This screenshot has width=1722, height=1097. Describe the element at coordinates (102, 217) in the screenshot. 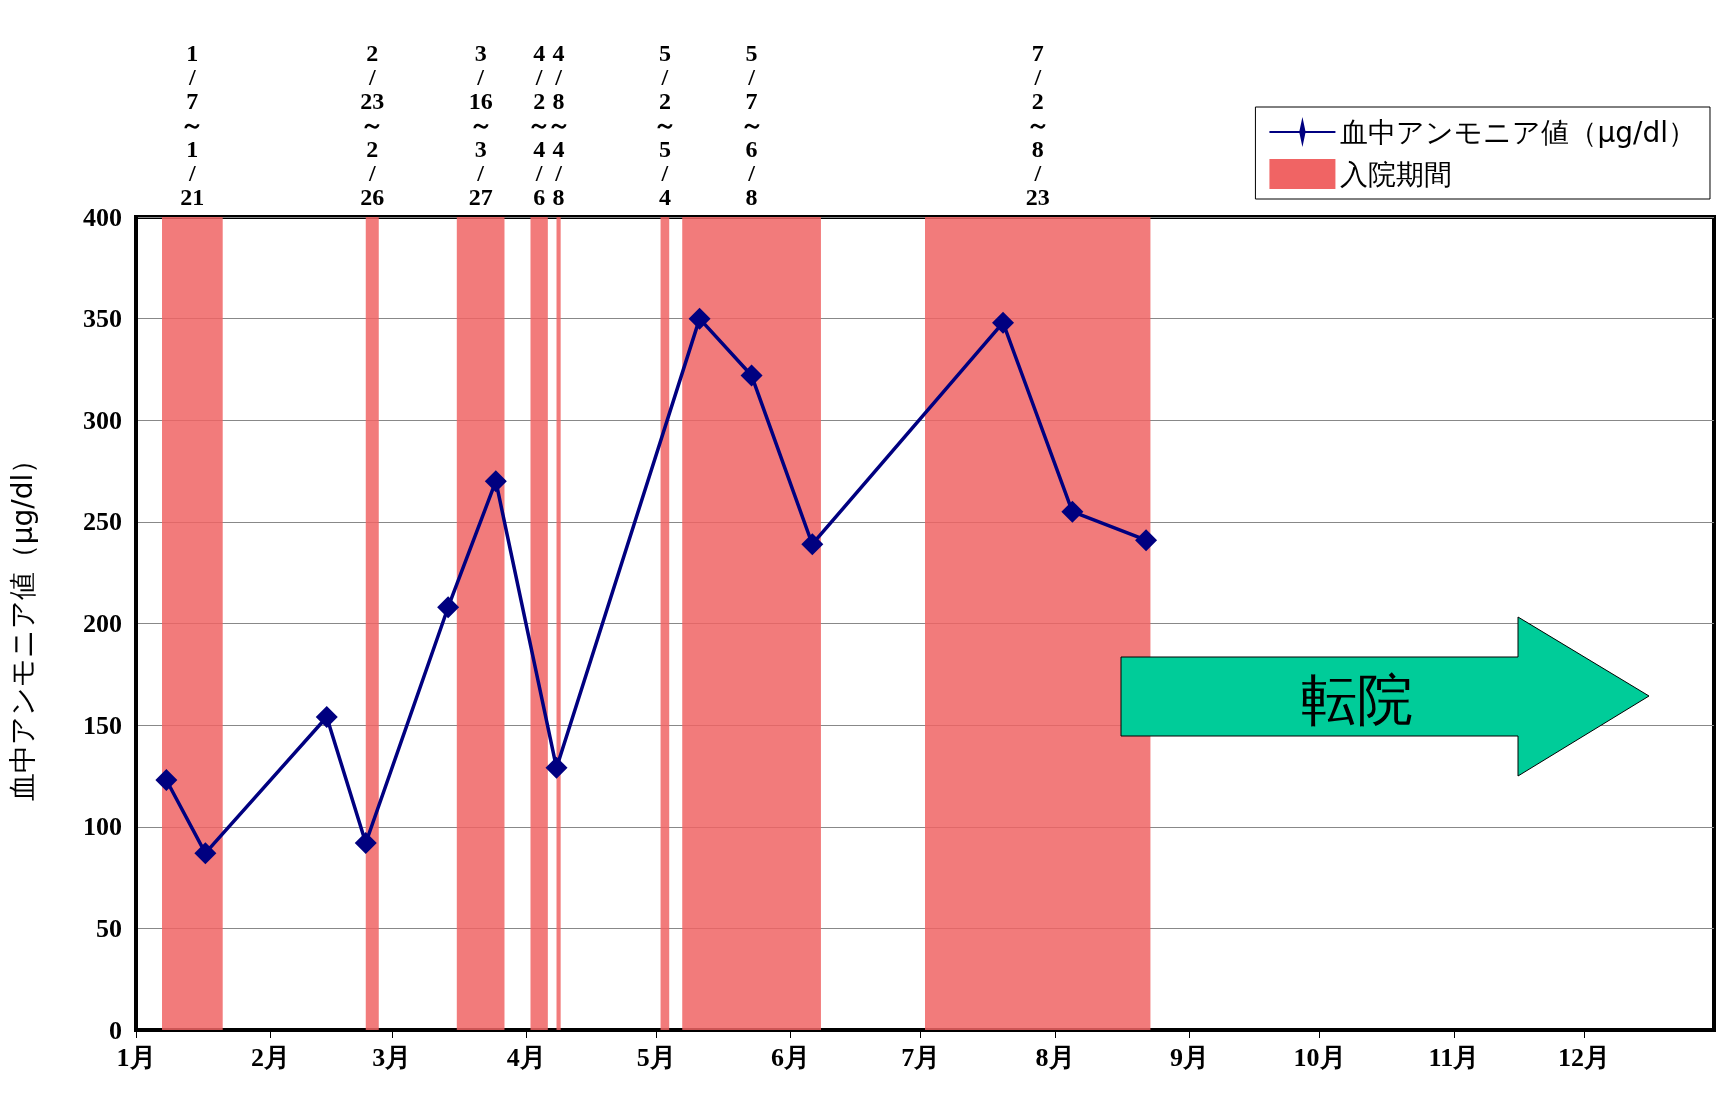

I see `y-tick-label: 400` at that location.